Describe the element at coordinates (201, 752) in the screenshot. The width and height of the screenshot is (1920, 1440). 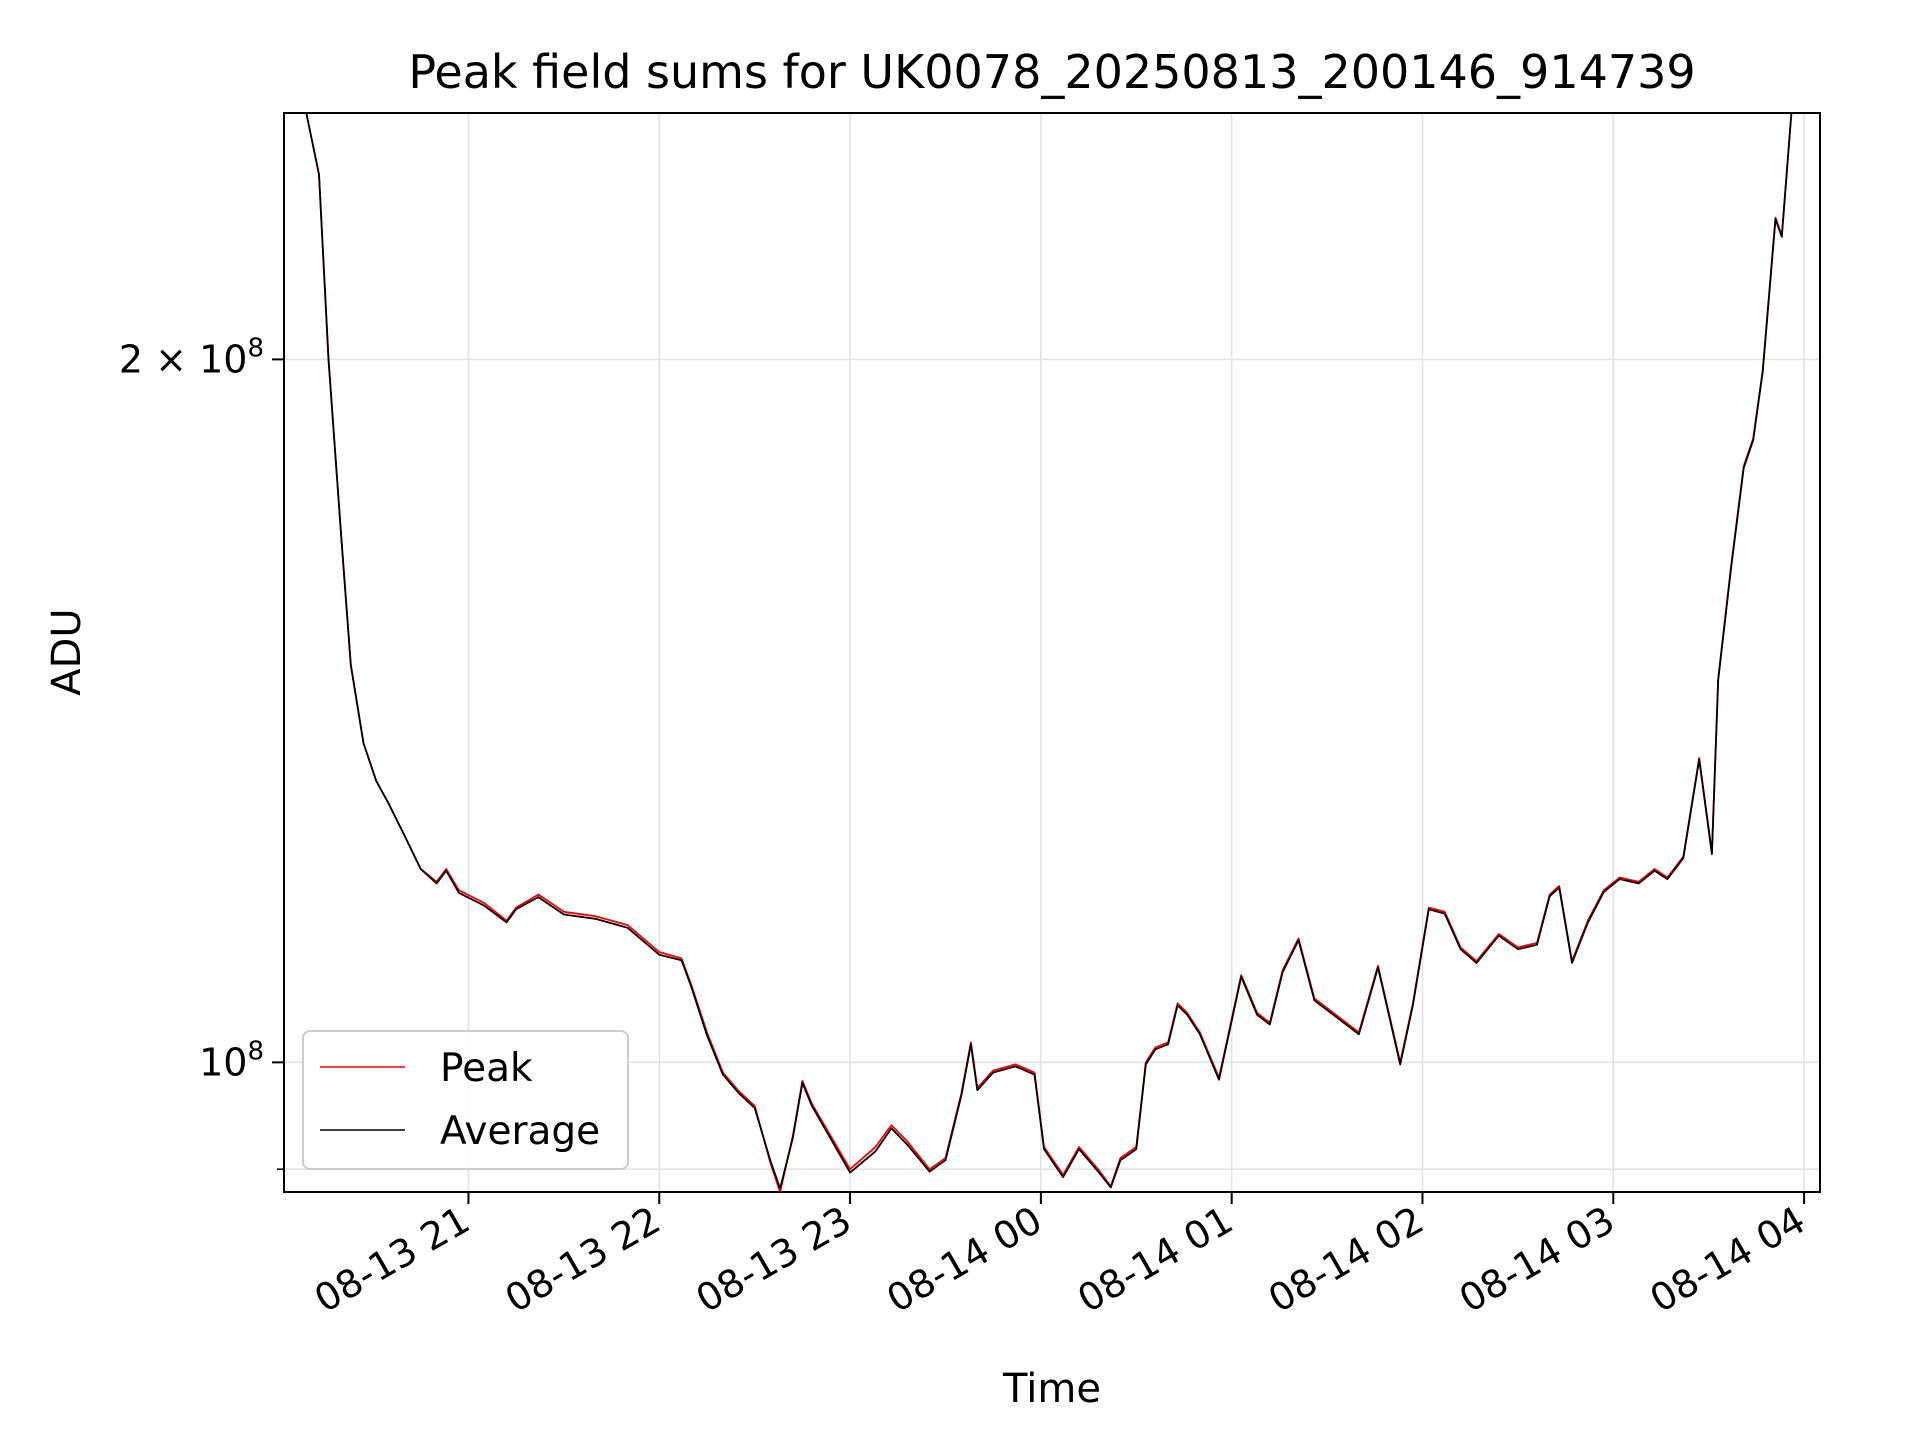
I see `y-axis: 108 2 × 108` at that location.